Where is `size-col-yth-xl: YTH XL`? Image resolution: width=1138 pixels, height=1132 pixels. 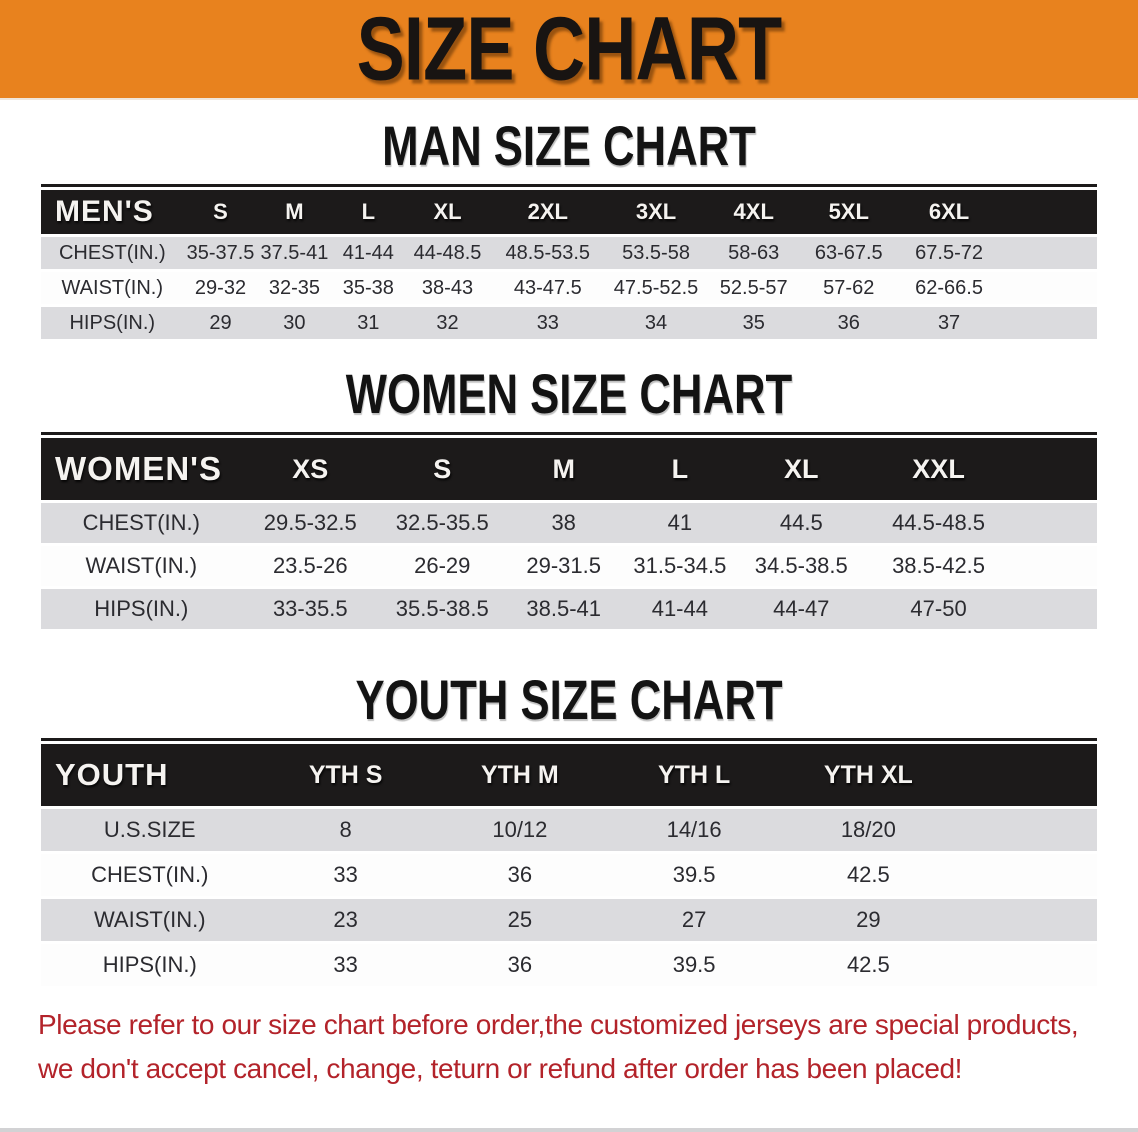
size-col-yth-xl: YTH XL is located at coordinates (868, 775).